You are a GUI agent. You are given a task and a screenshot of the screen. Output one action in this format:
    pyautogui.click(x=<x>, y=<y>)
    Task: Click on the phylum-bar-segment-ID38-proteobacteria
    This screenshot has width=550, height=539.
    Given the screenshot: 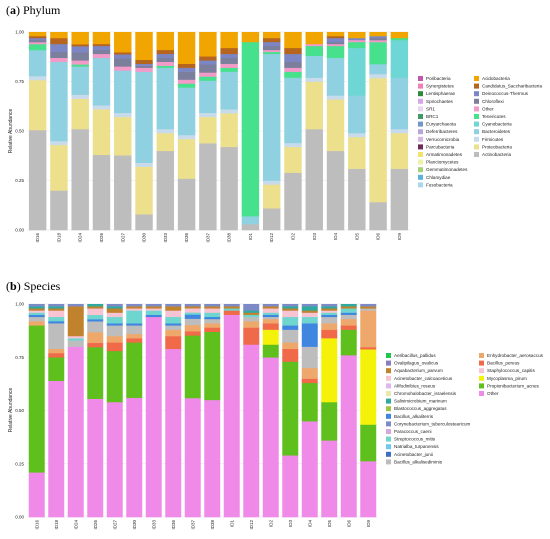 What is the action you would take?
    pyautogui.click(x=229, y=130)
    